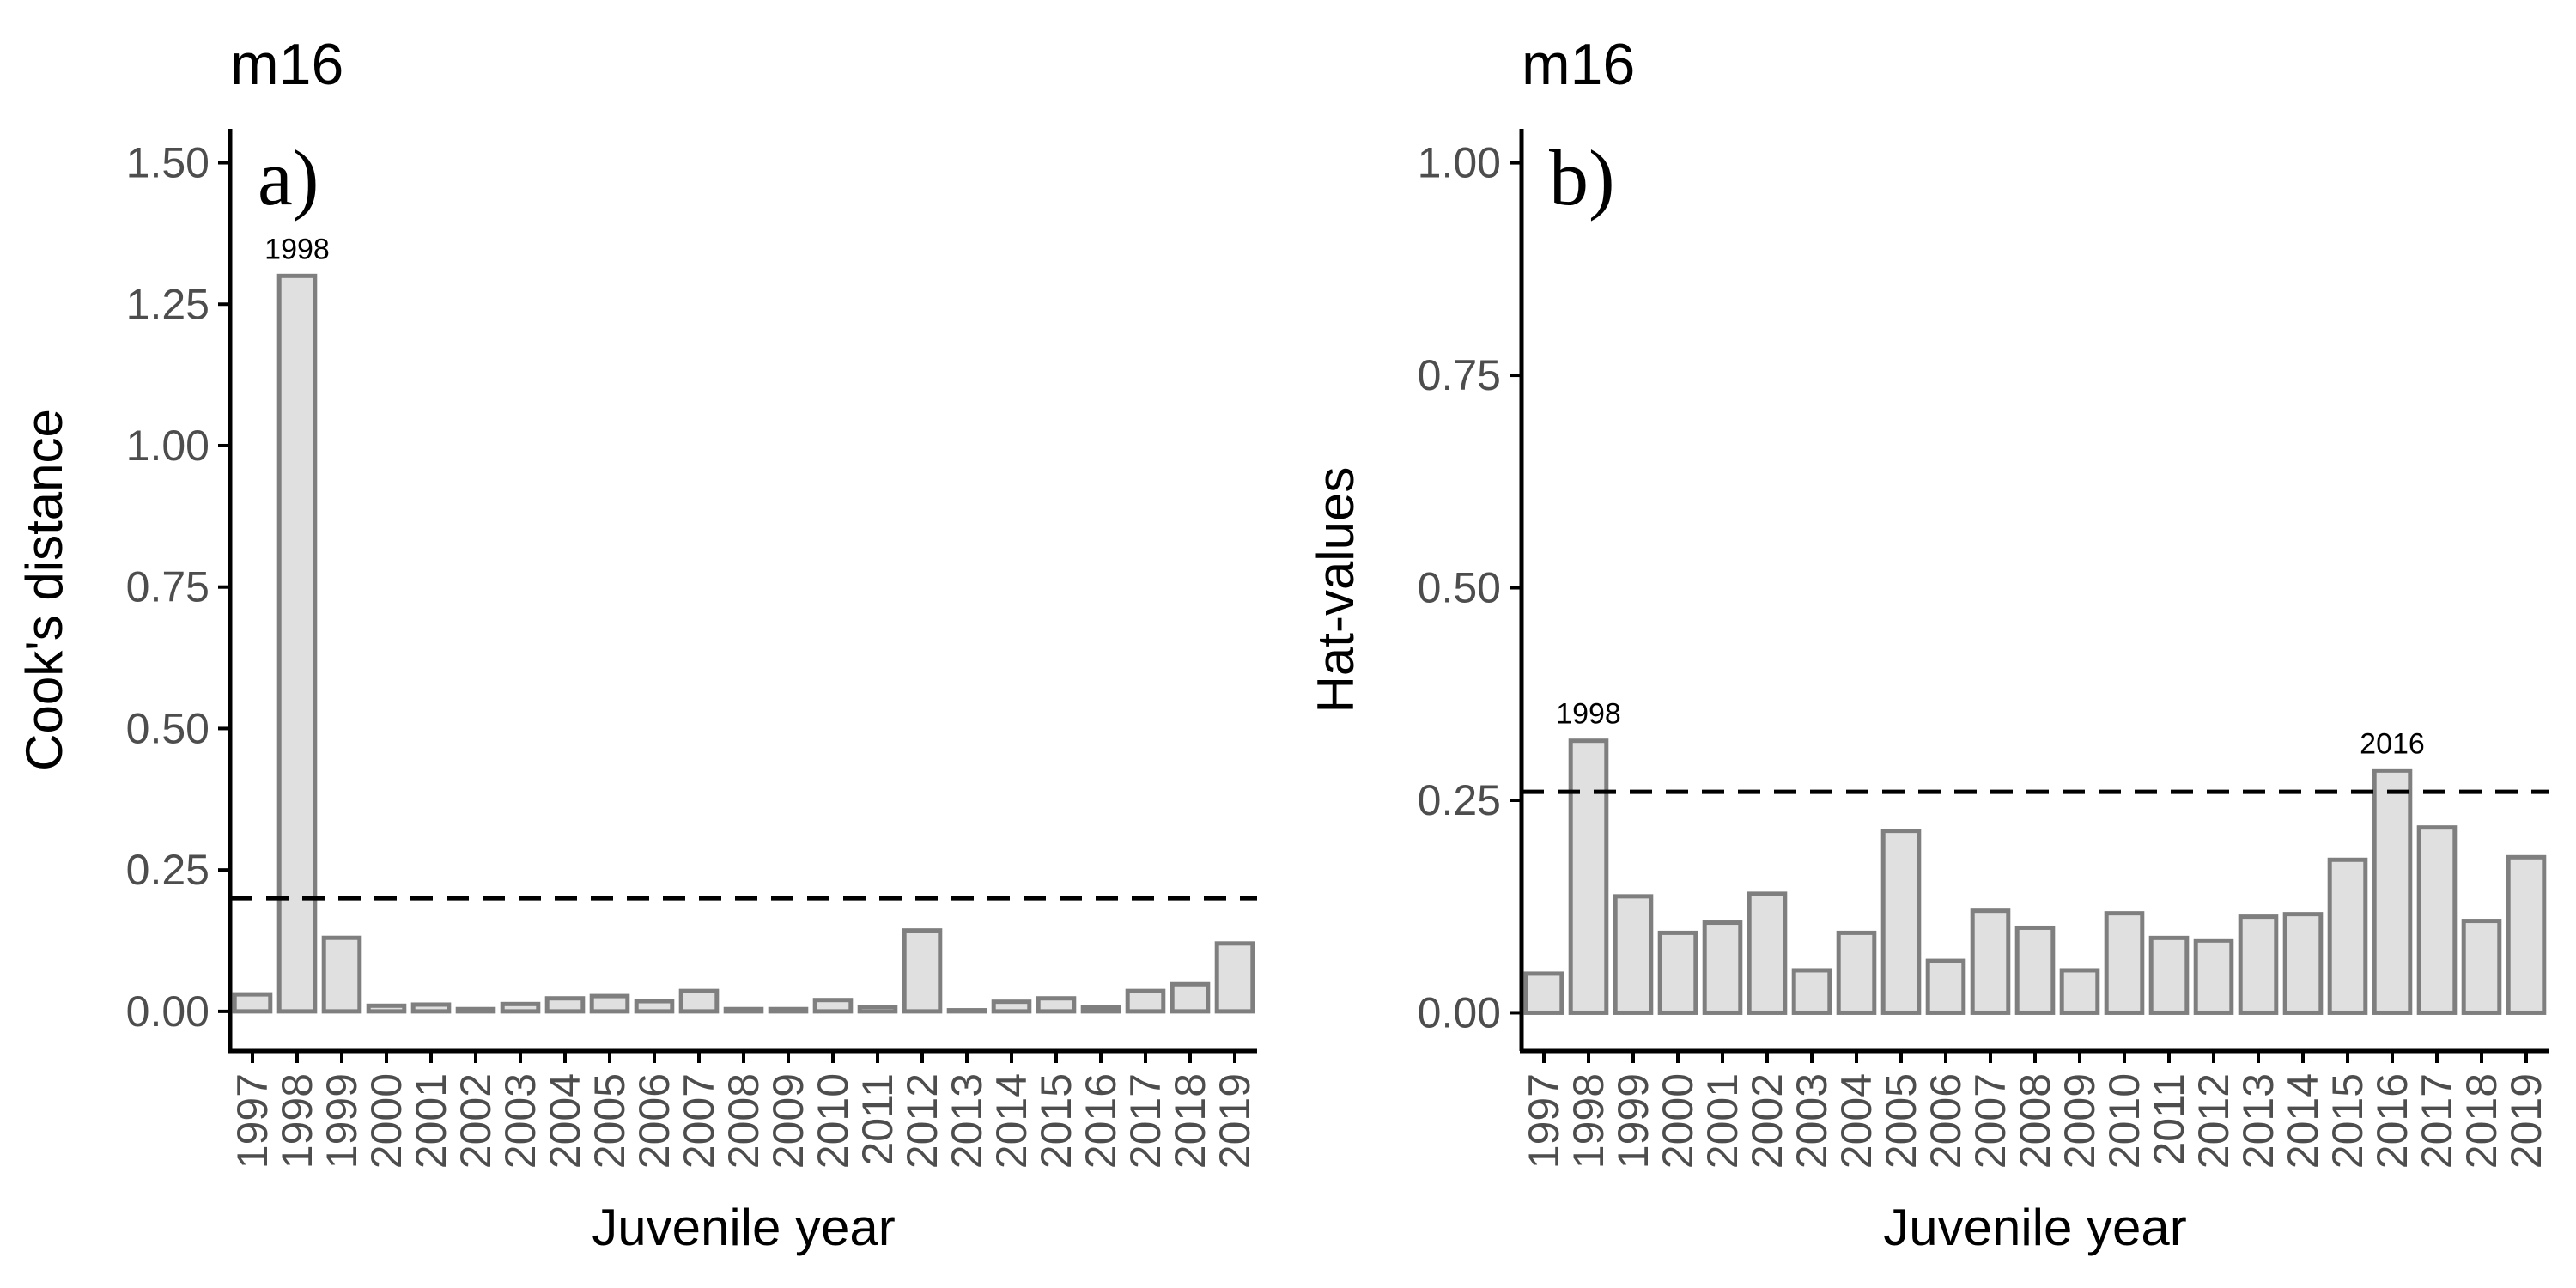 The image size is (2576, 1288). I want to click on x-tick-label: 2004, so click(1856, 1121).